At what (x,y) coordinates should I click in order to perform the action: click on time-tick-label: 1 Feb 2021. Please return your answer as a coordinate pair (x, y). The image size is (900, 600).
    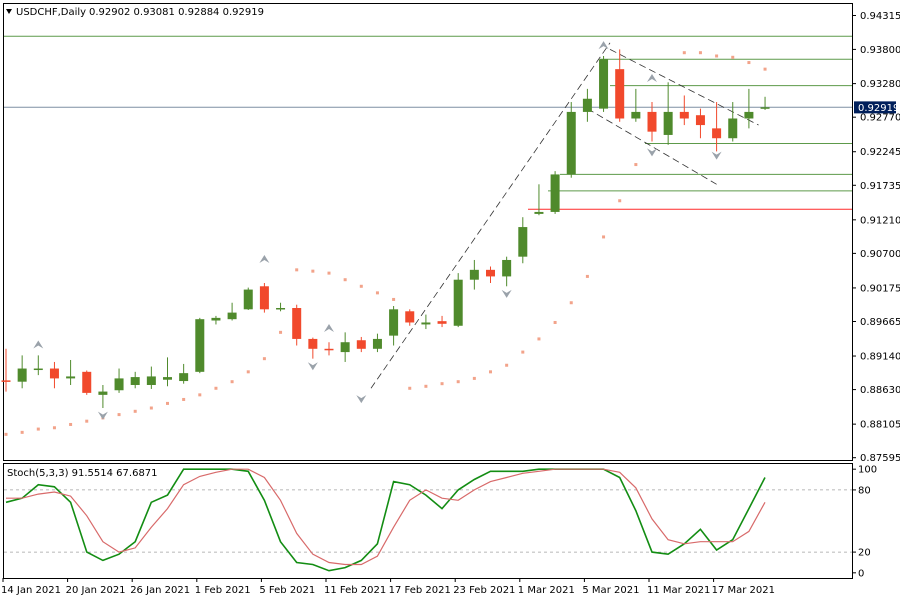
    Looking at the image, I should click on (223, 590).